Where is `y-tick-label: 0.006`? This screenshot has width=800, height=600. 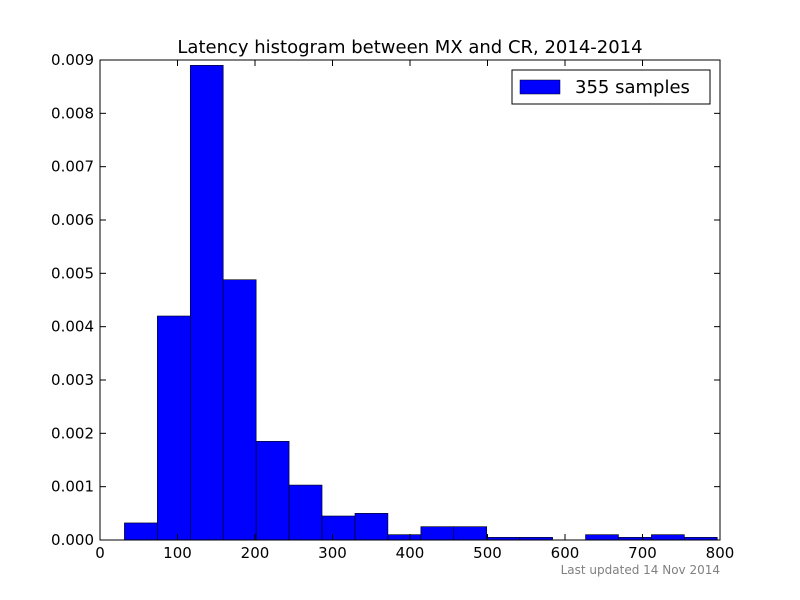 y-tick-label: 0.006 is located at coordinates (72, 220).